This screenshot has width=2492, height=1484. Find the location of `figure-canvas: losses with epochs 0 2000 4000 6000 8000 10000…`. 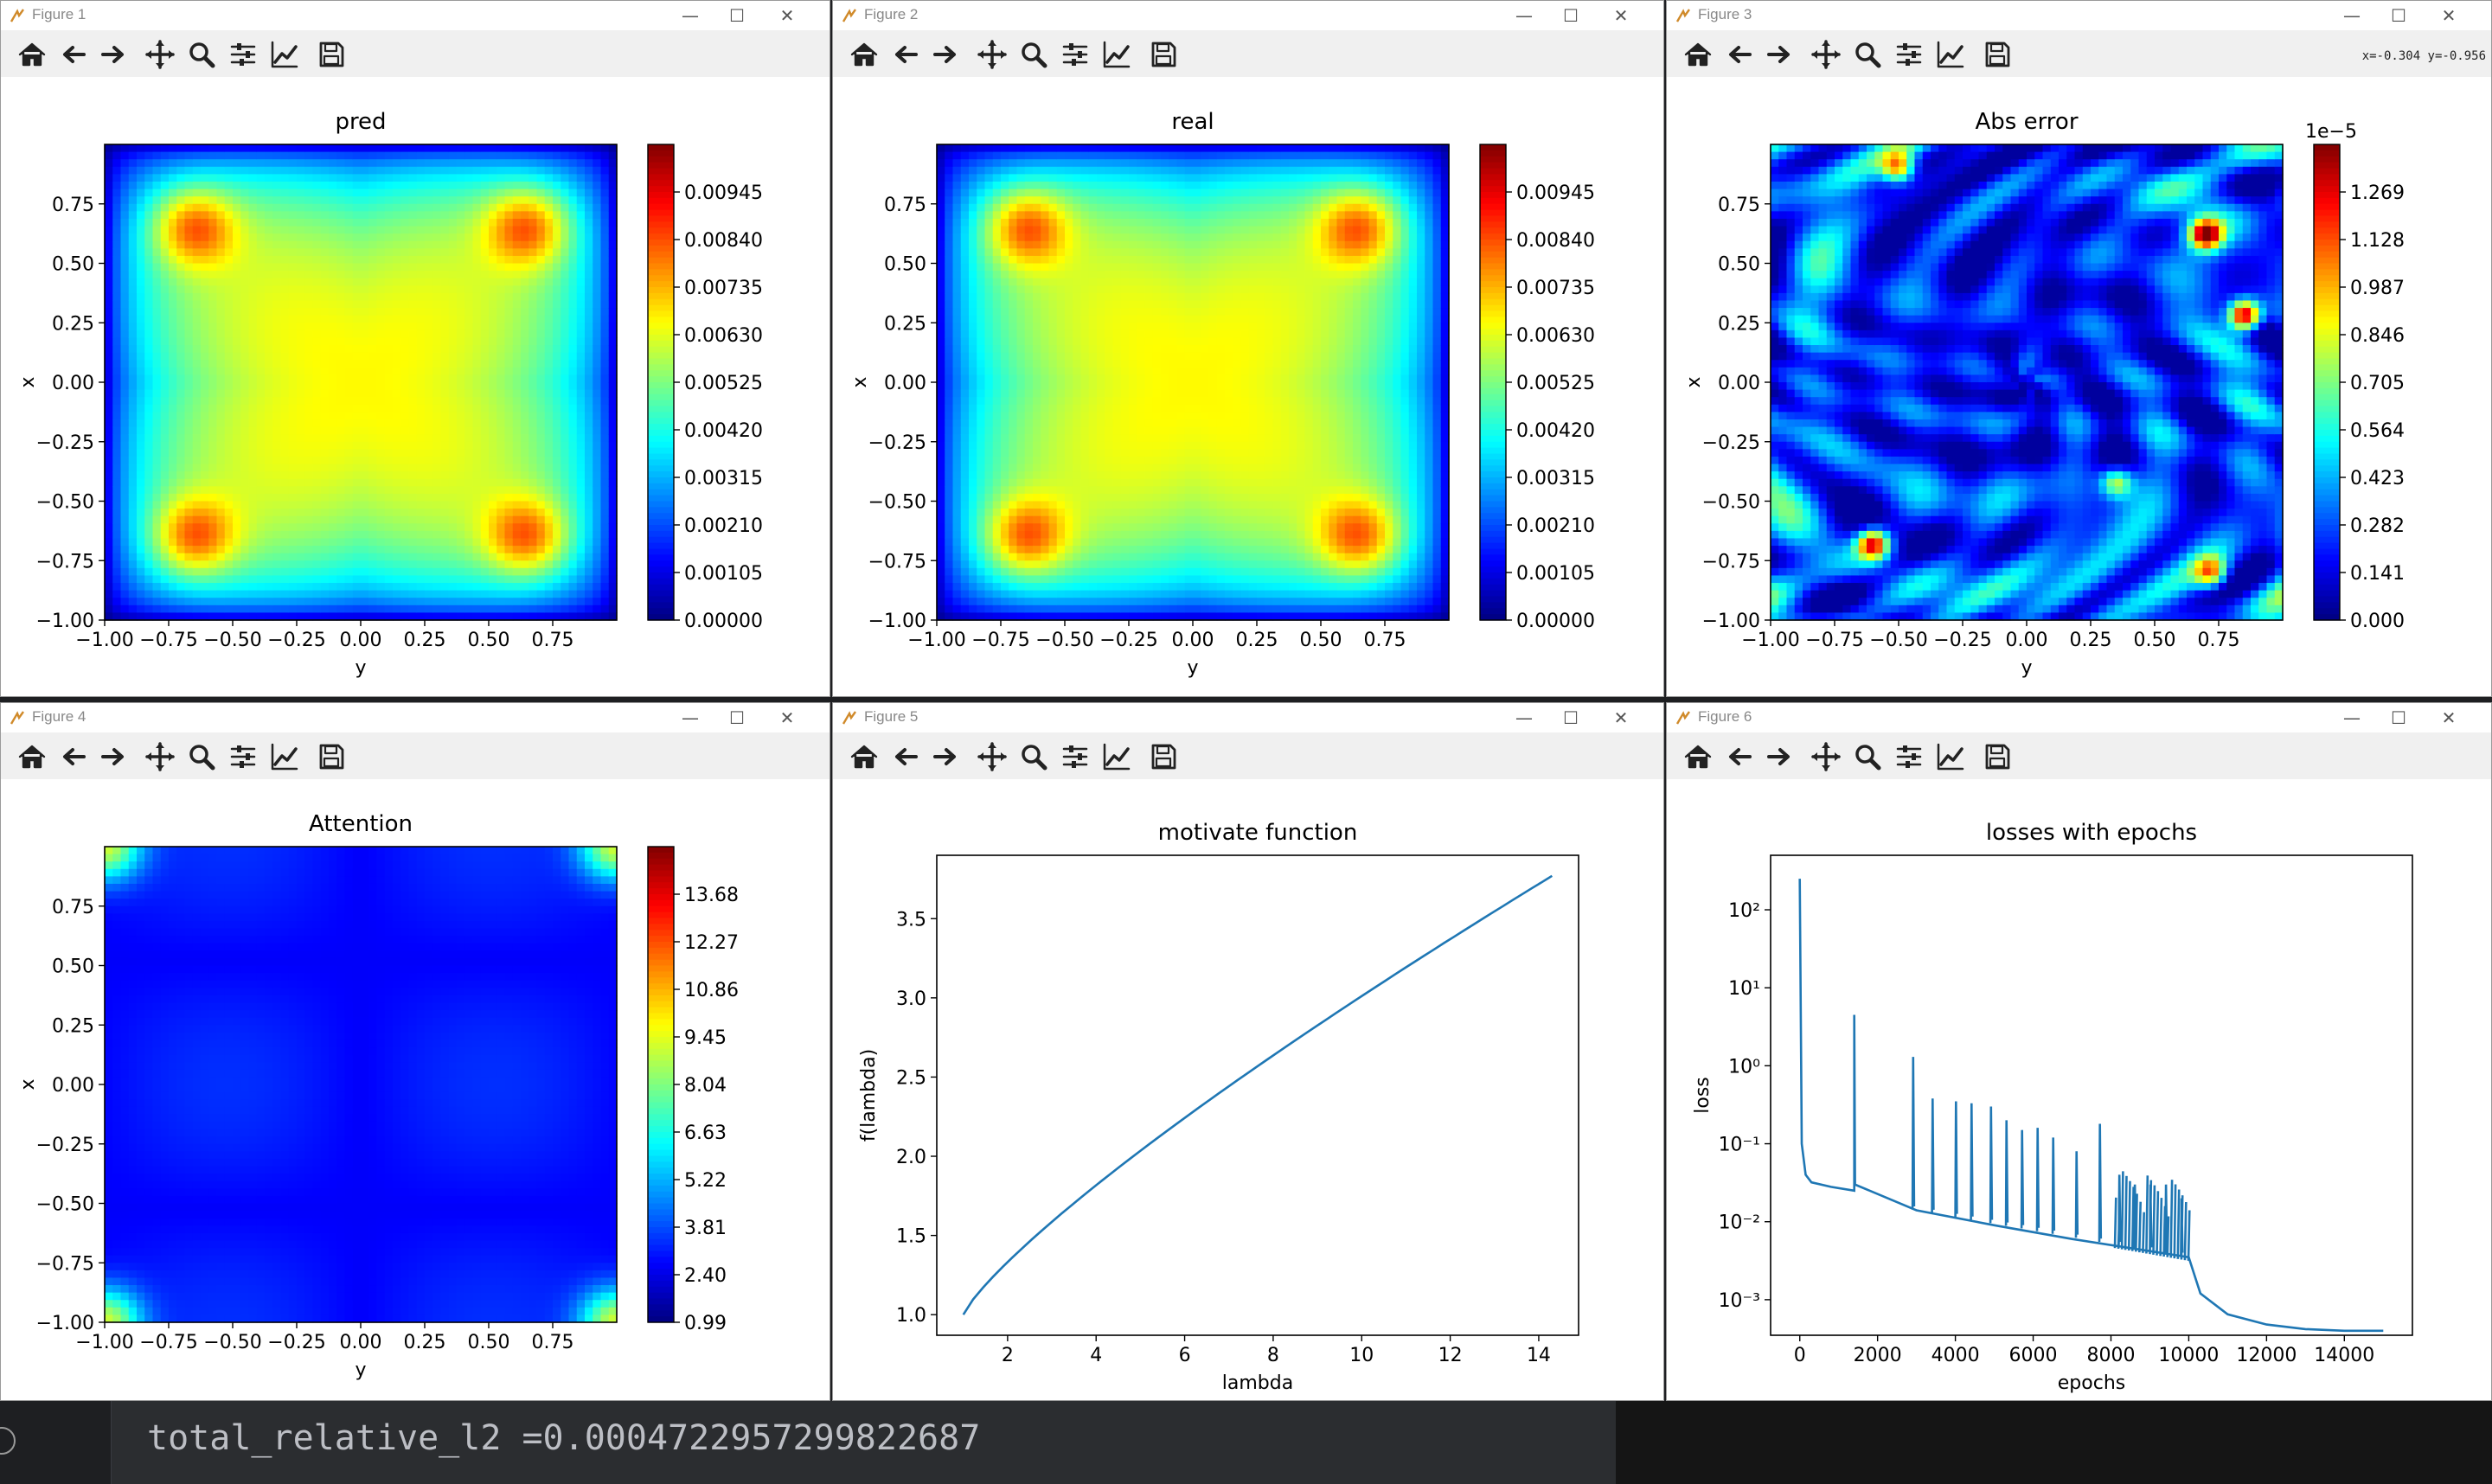

figure-canvas: losses with epochs 0 2000 4000 6000 8000 10000… is located at coordinates (2079, 1090).